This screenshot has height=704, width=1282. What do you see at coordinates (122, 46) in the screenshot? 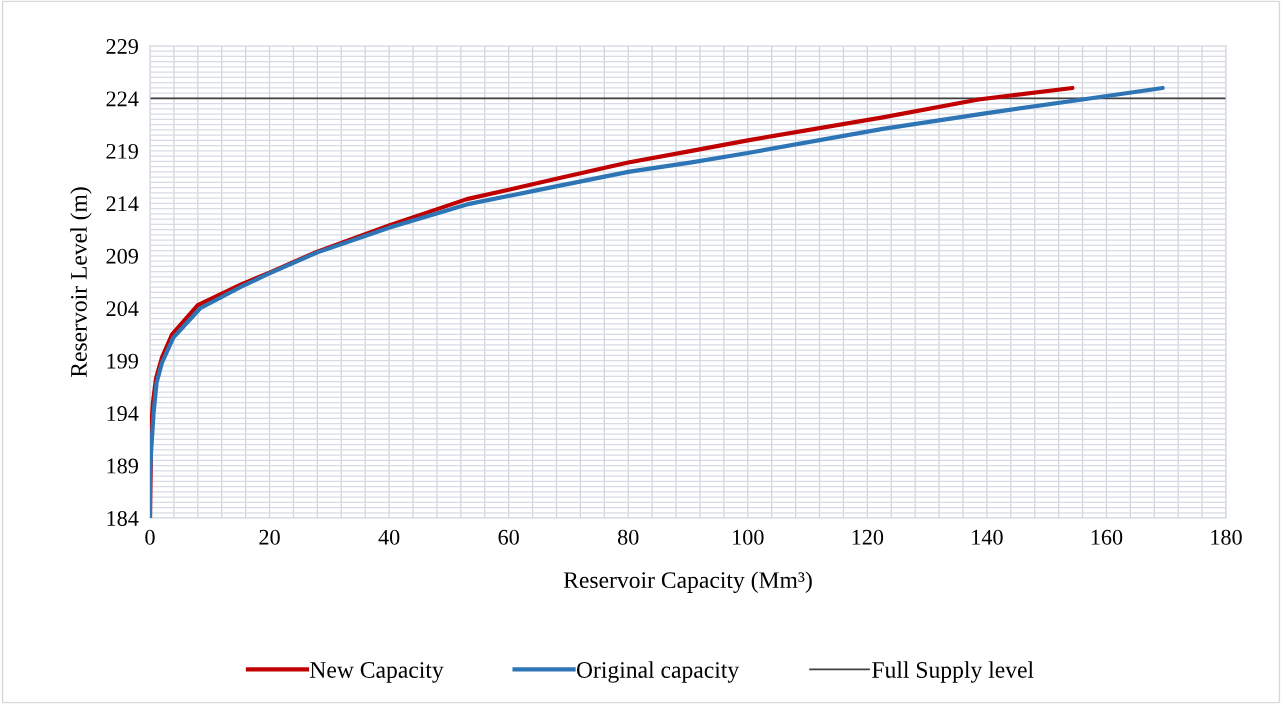
I see `y-tick-label: 229` at bounding box center [122, 46].